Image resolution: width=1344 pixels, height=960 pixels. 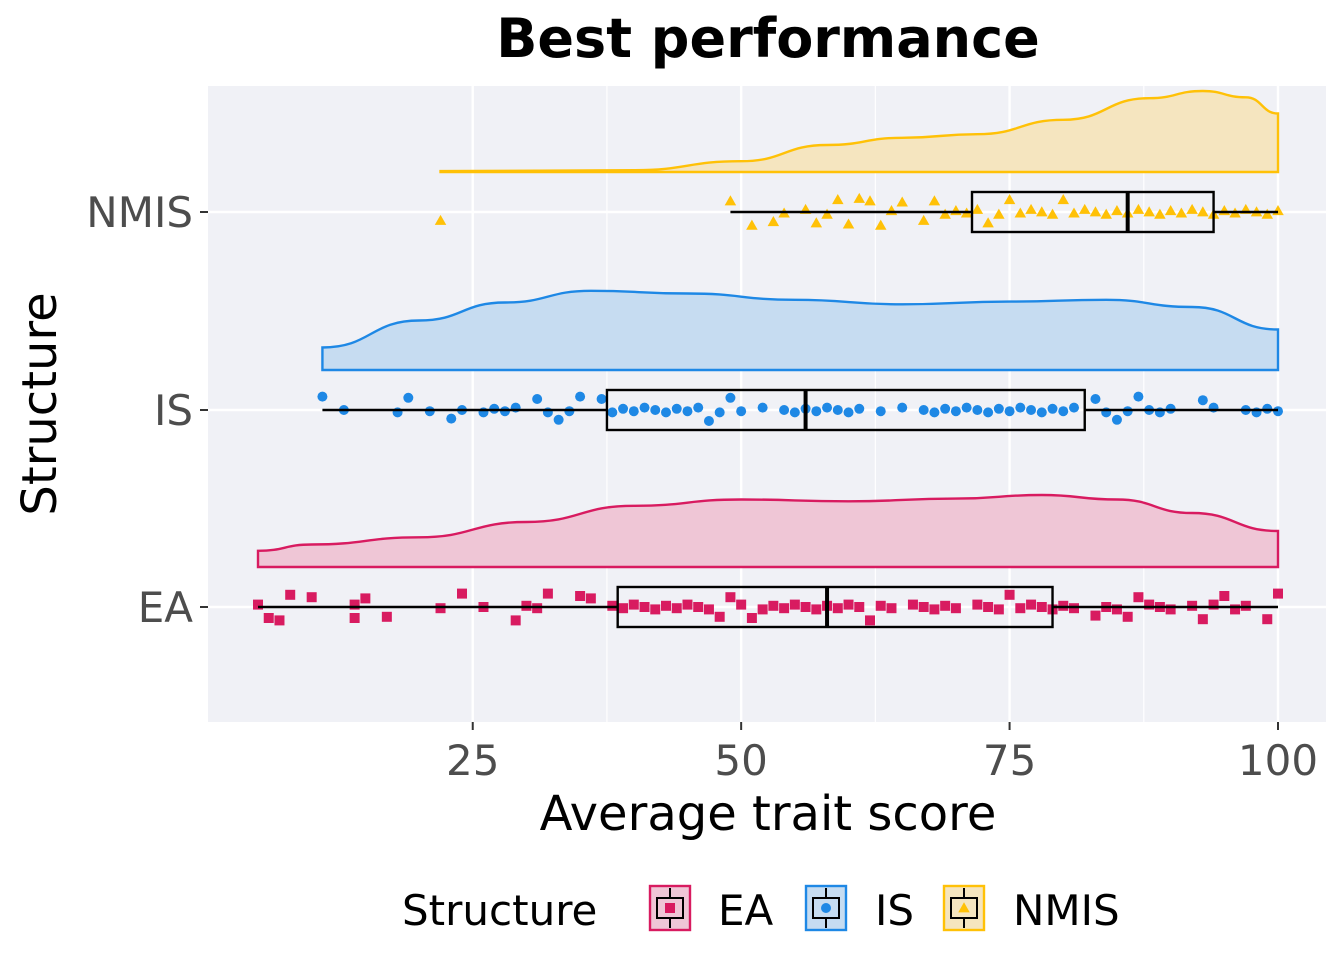 I want to click on legend-marker, so click(x=964, y=907).